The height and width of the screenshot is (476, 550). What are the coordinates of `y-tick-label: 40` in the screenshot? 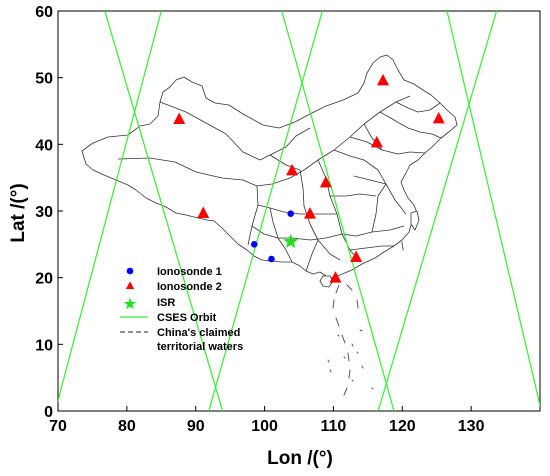 It's located at (44, 145).